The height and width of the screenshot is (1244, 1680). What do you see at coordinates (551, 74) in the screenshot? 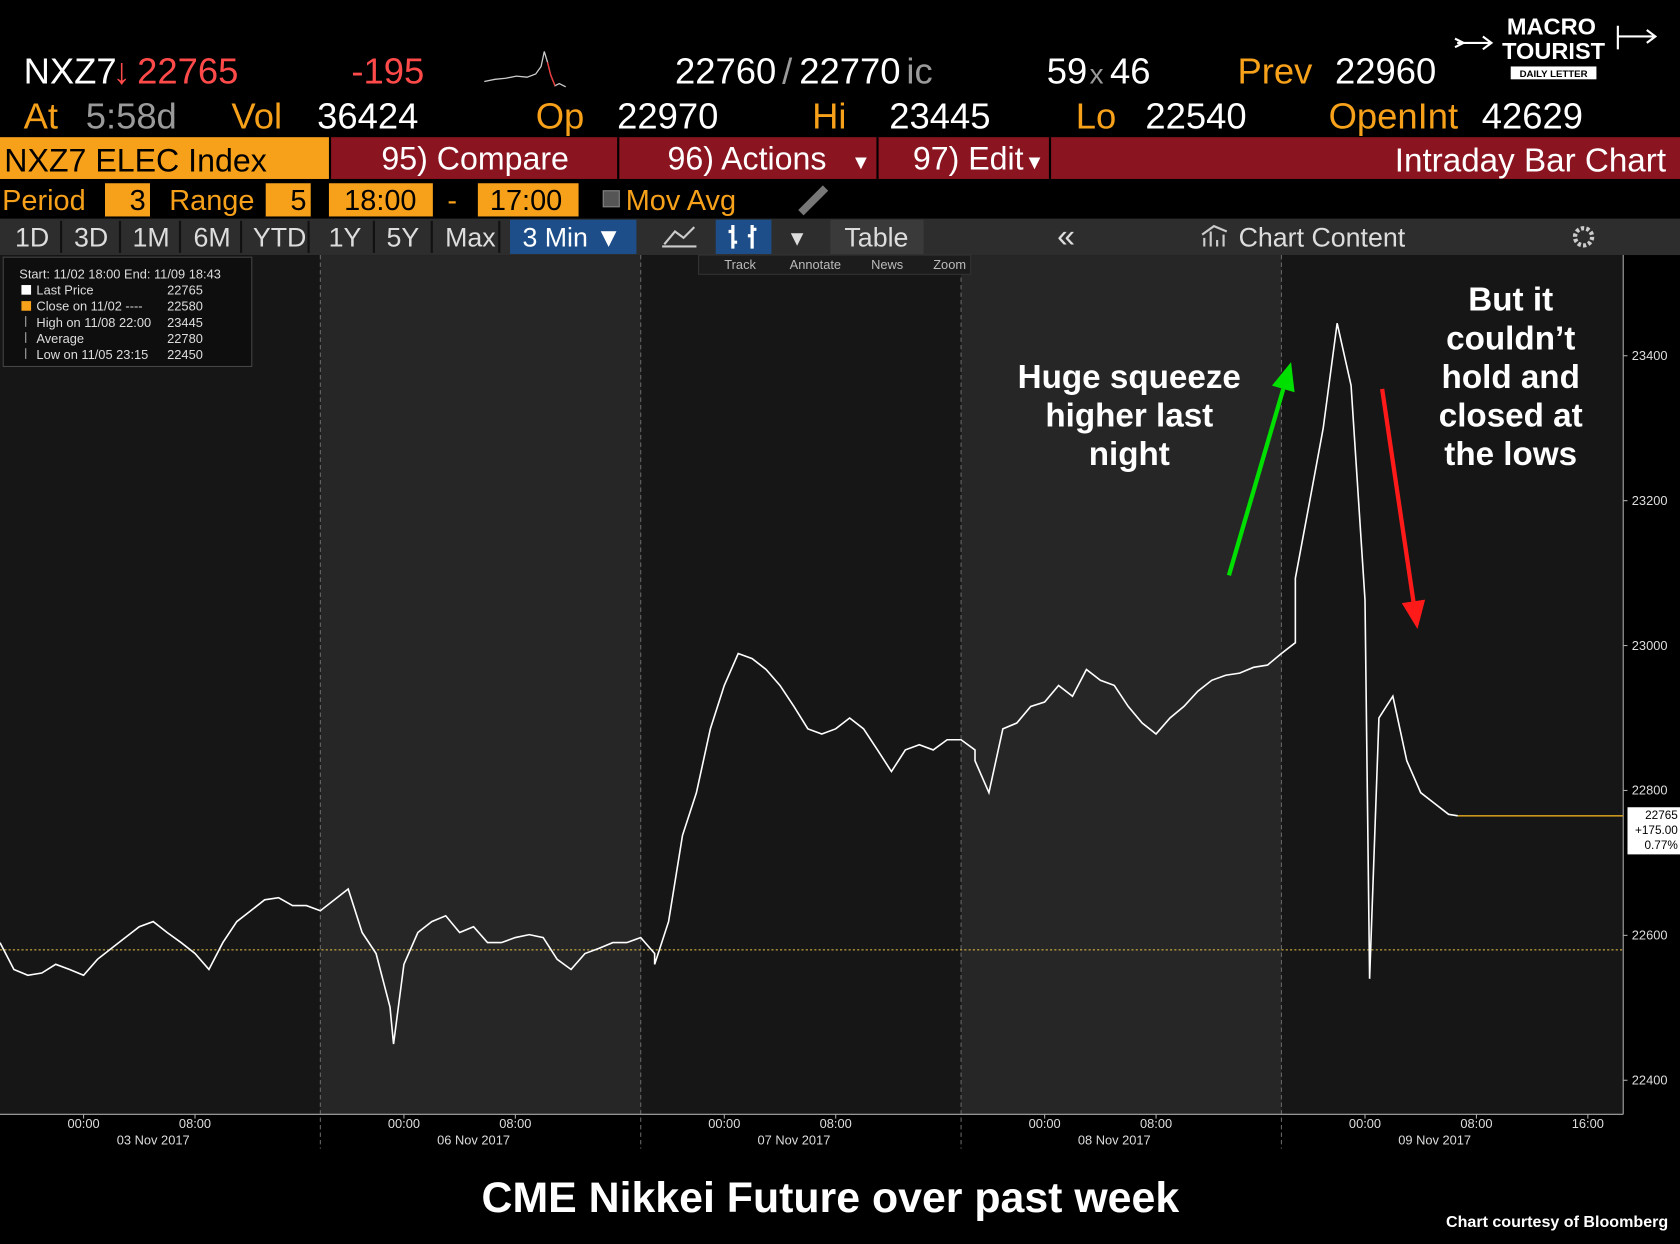
I see `sparkline-drop` at bounding box center [551, 74].